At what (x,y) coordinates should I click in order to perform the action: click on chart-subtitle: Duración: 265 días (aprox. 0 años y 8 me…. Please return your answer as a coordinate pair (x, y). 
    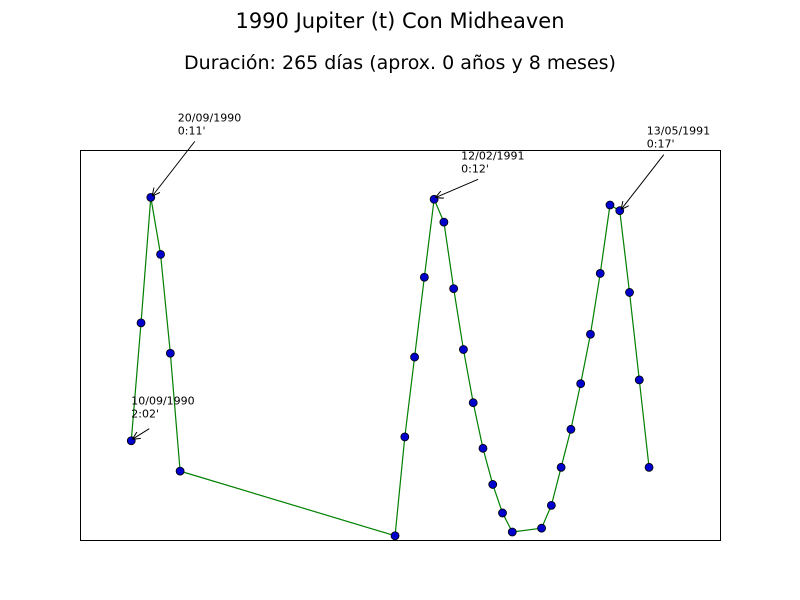
    Looking at the image, I should click on (400, 63).